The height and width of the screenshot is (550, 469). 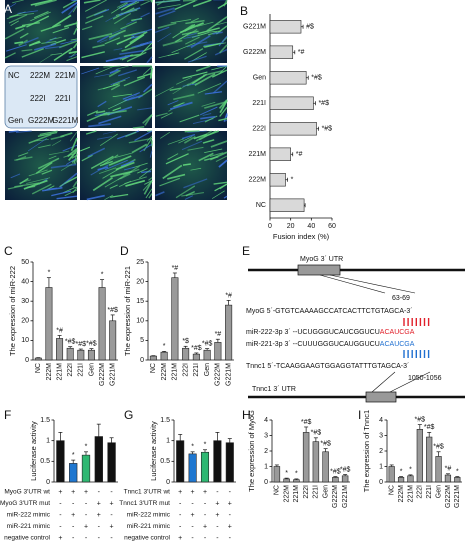 I want to click on y-axis-label: Luciferase activity, so click(x=33, y=451).